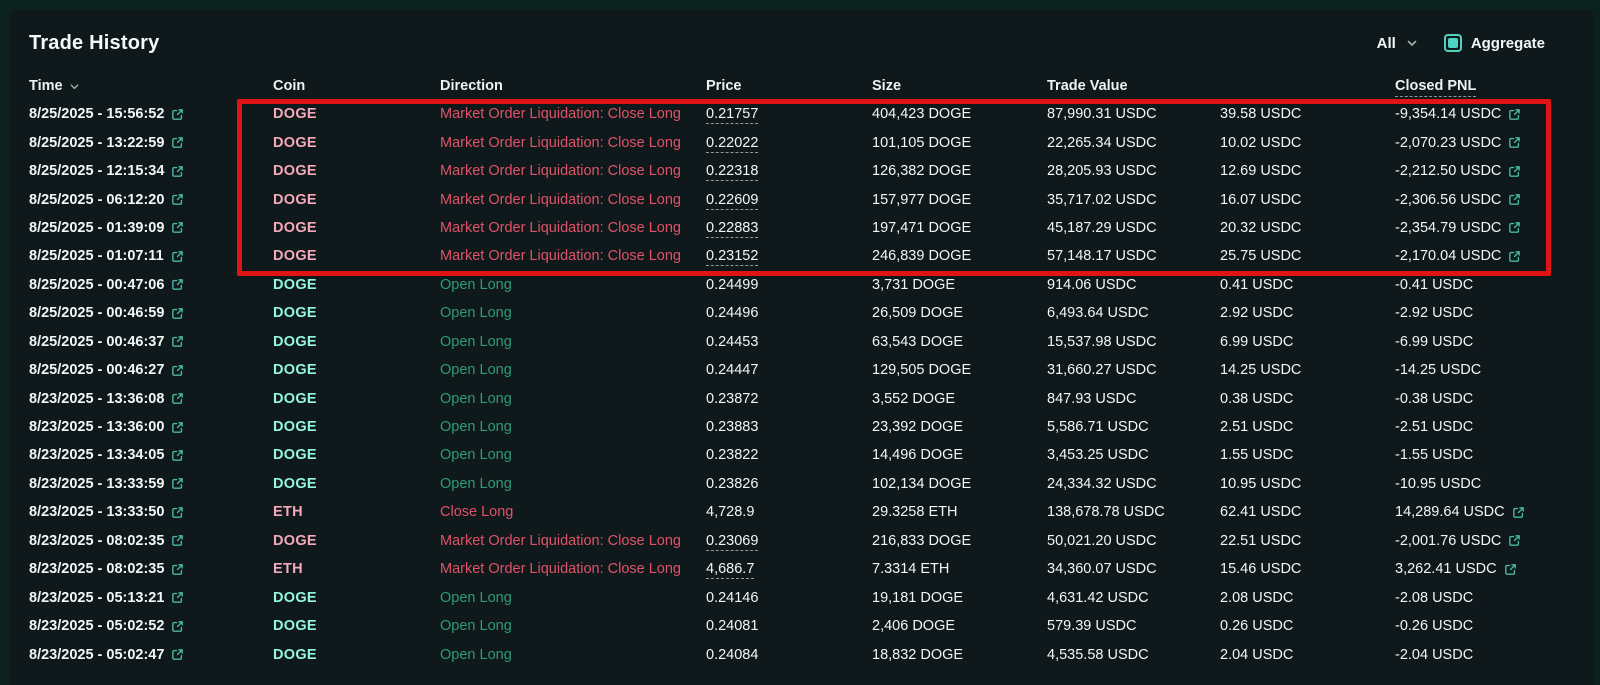 The image size is (1600, 685). What do you see at coordinates (732, 313) in the screenshot?
I see `price-value: 0.24496` at bounding box center [732, 313].